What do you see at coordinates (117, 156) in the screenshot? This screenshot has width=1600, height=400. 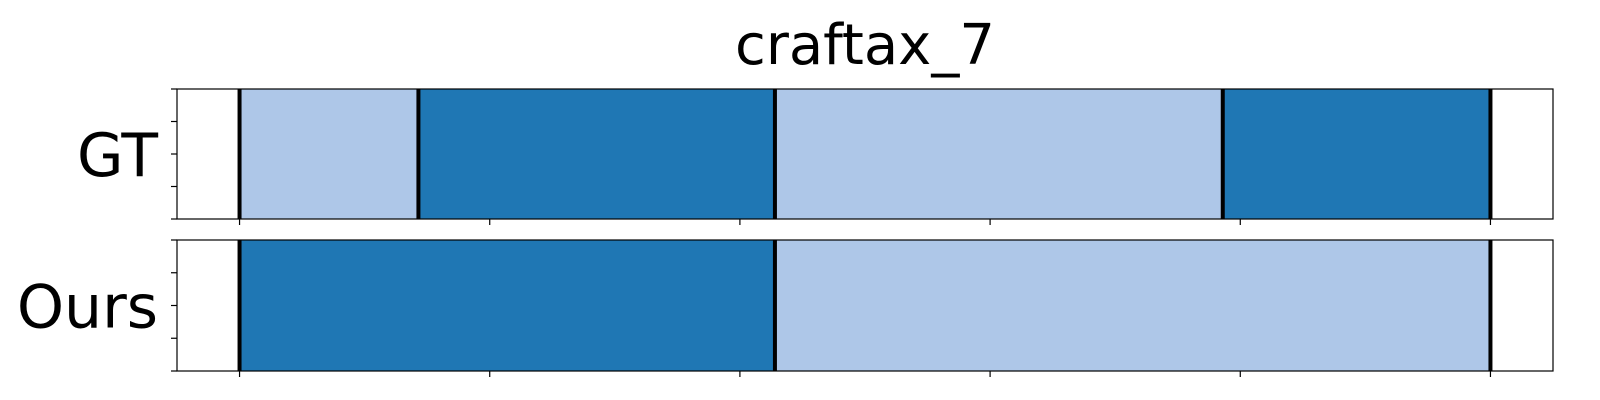 I see `row-label: GT` at bounding box center [117, 156].